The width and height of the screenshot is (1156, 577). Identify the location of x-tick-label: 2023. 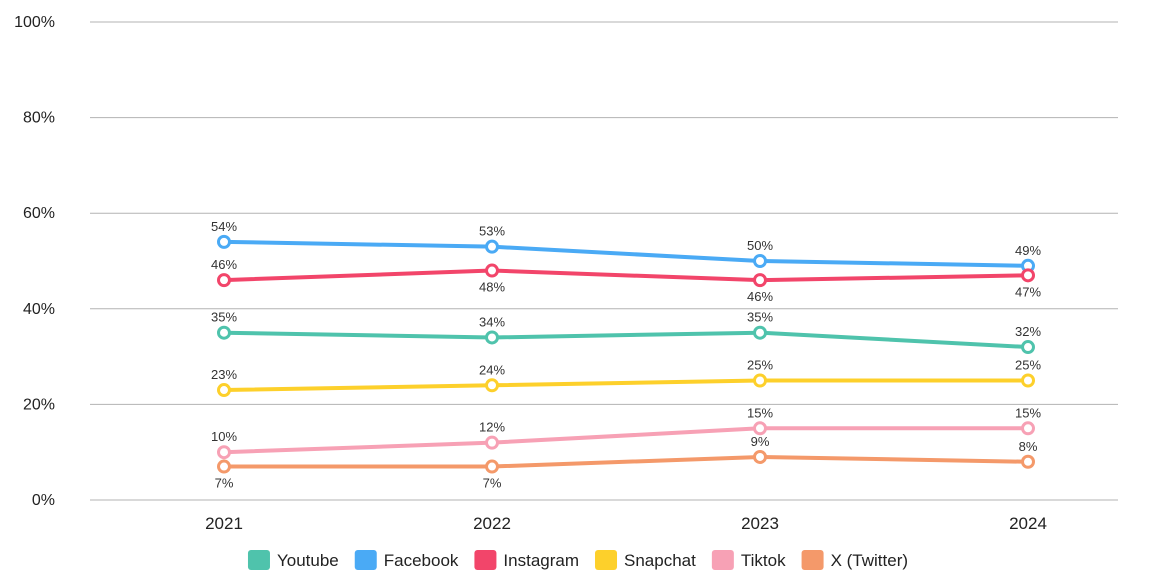
(760, 523).